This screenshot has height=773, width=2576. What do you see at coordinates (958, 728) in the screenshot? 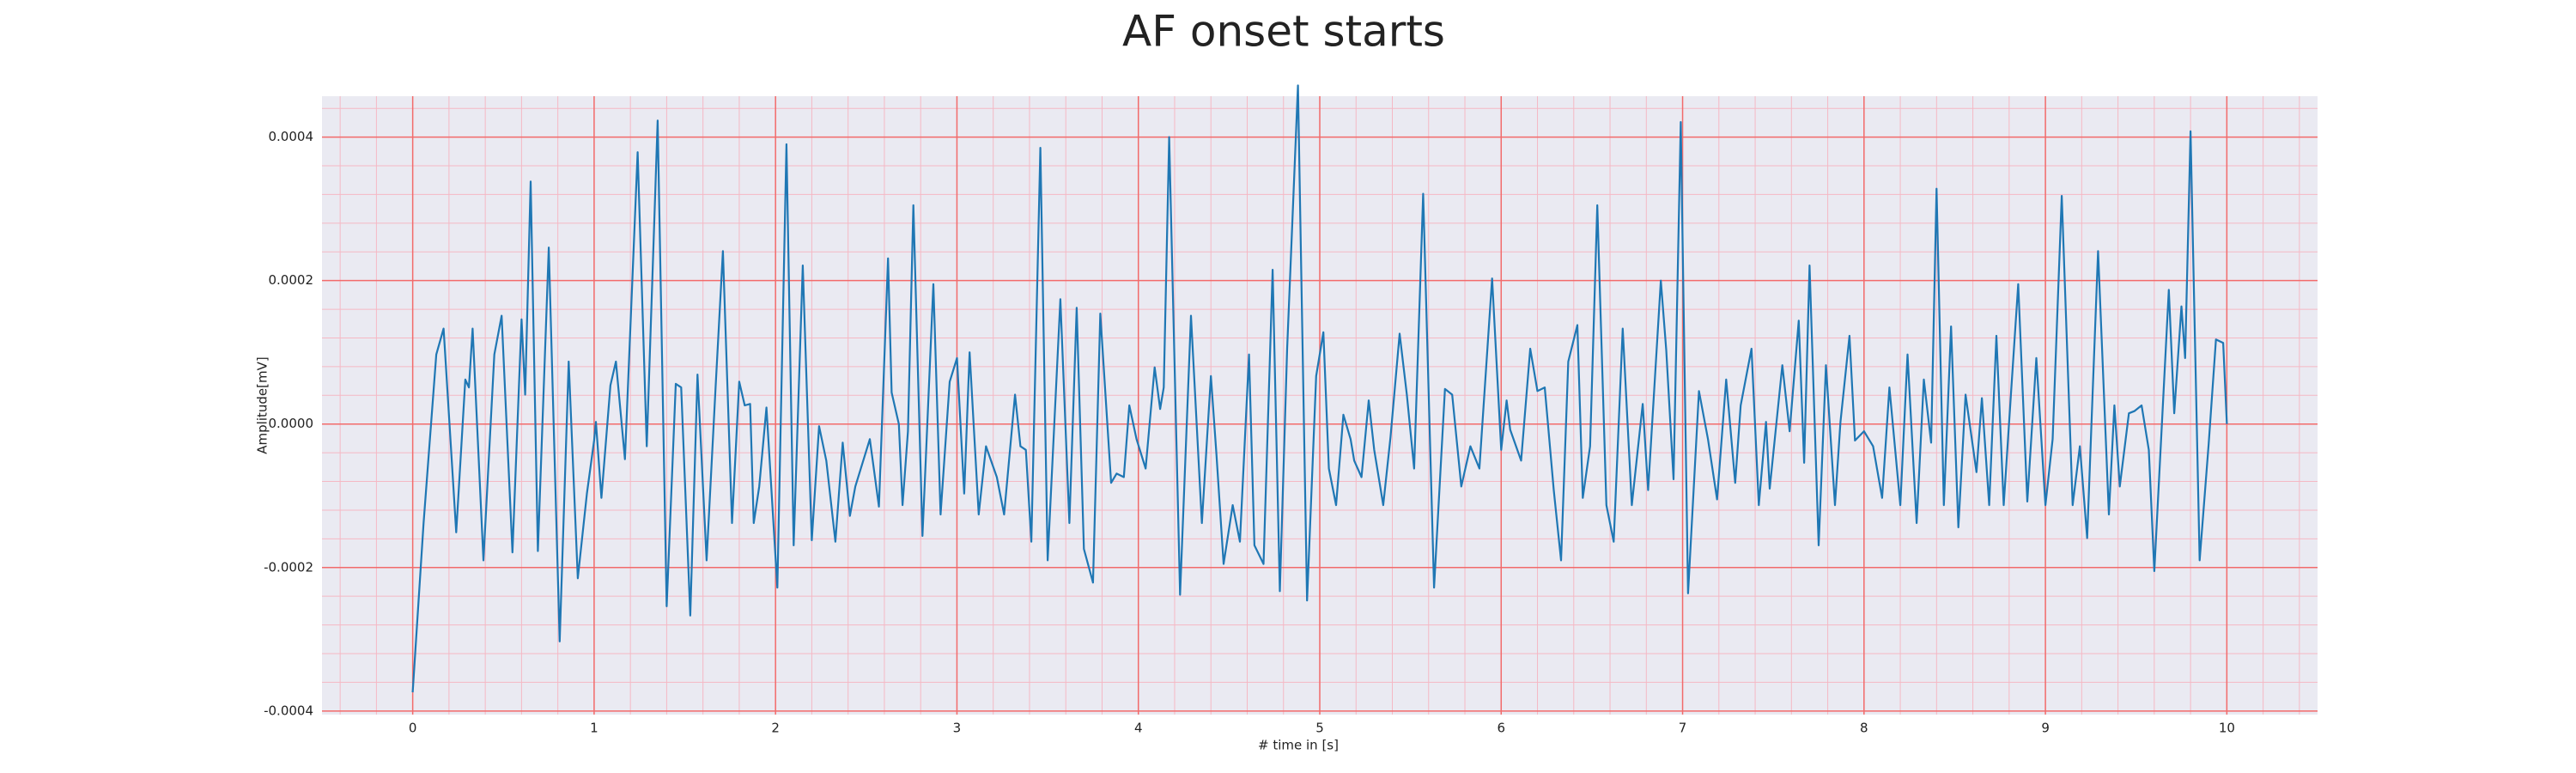
I see `x-tick-label: 3` at bounding box center [958, 728].